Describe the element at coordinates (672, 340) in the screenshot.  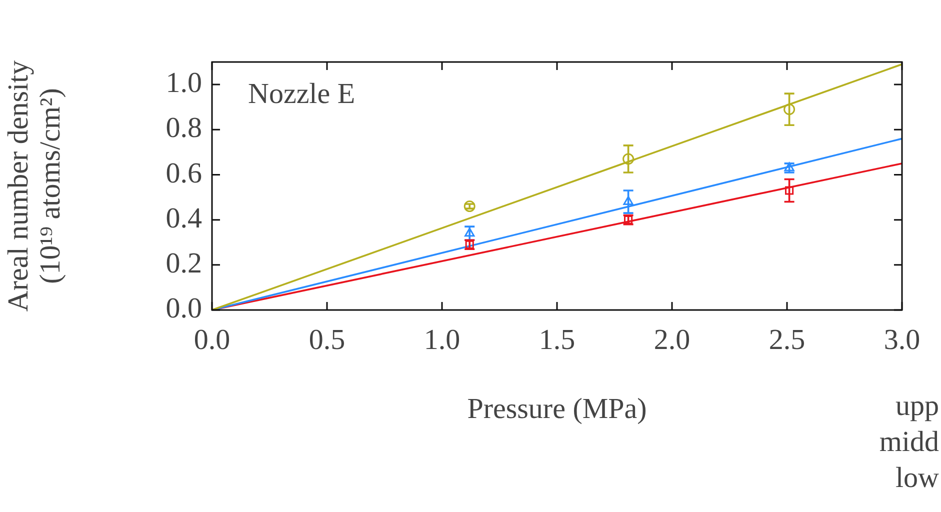
I see `x-tick-label: 2.0` at that location.